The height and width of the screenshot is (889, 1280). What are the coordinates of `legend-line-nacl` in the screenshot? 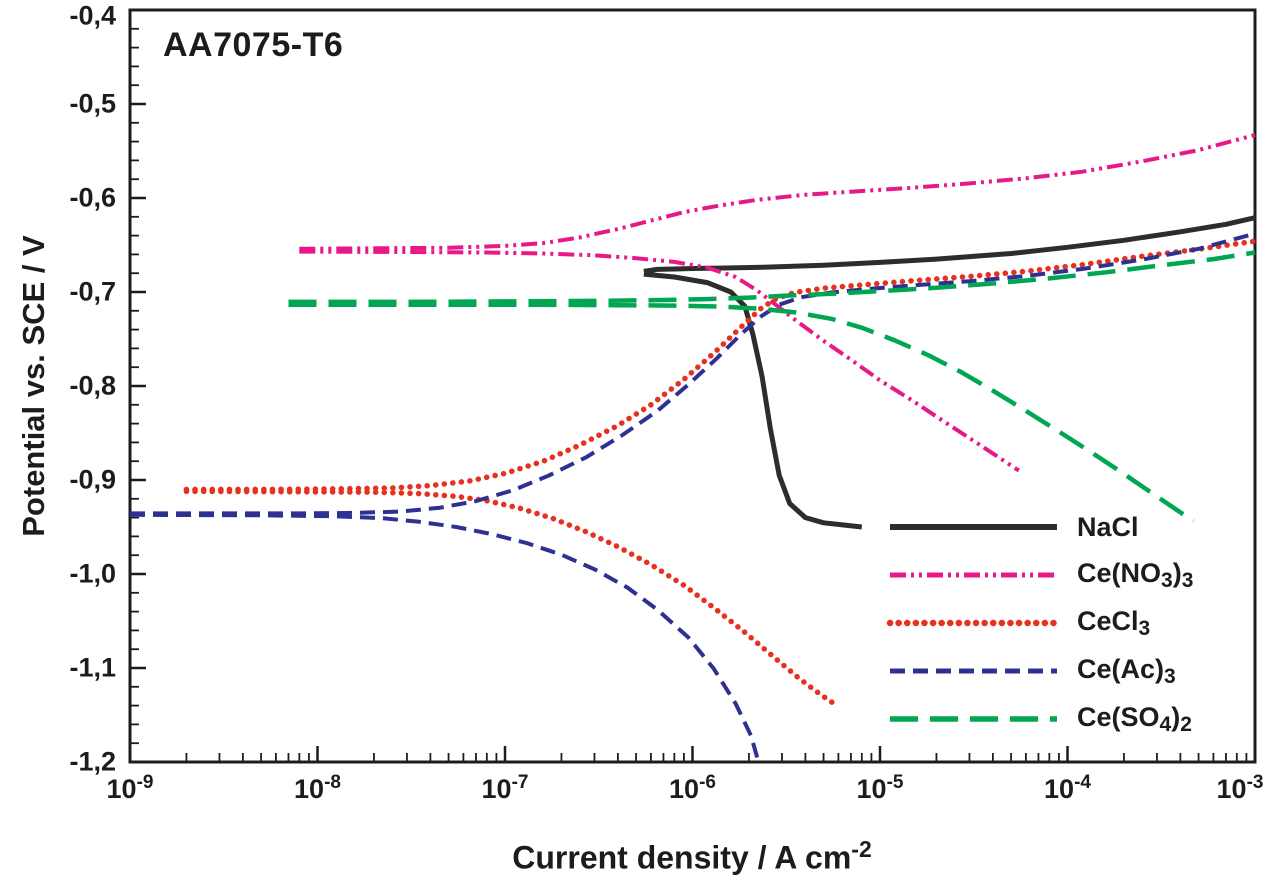 It's located at (973, 527).